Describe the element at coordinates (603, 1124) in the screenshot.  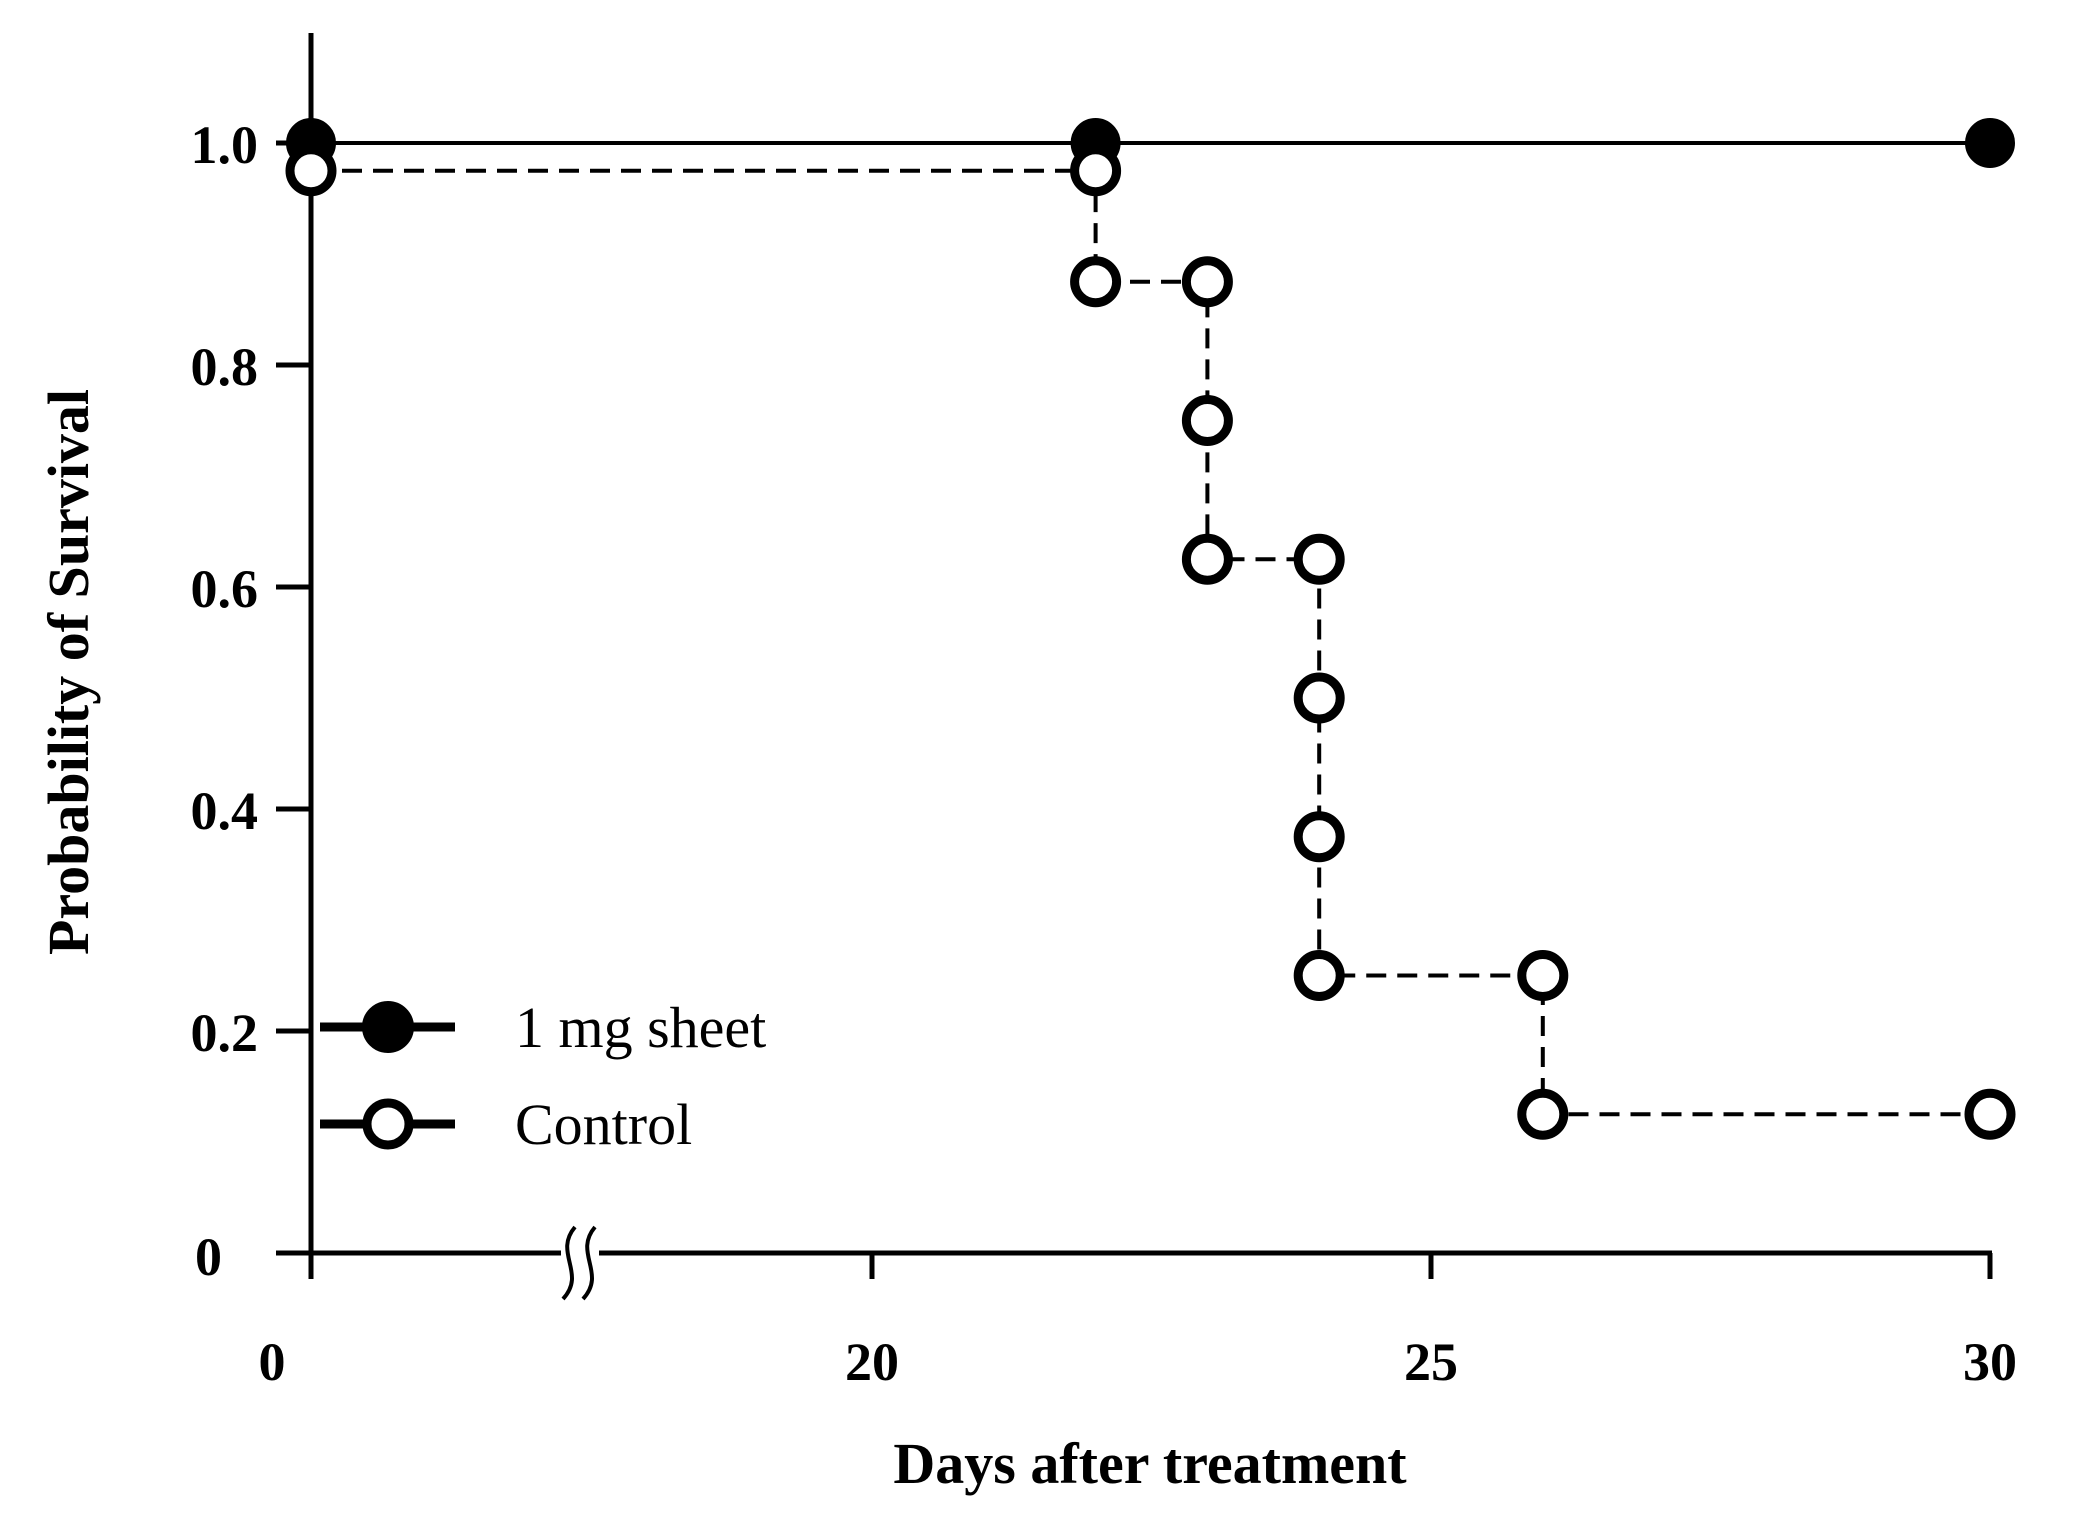
I see `legend-label: Control` at that location.